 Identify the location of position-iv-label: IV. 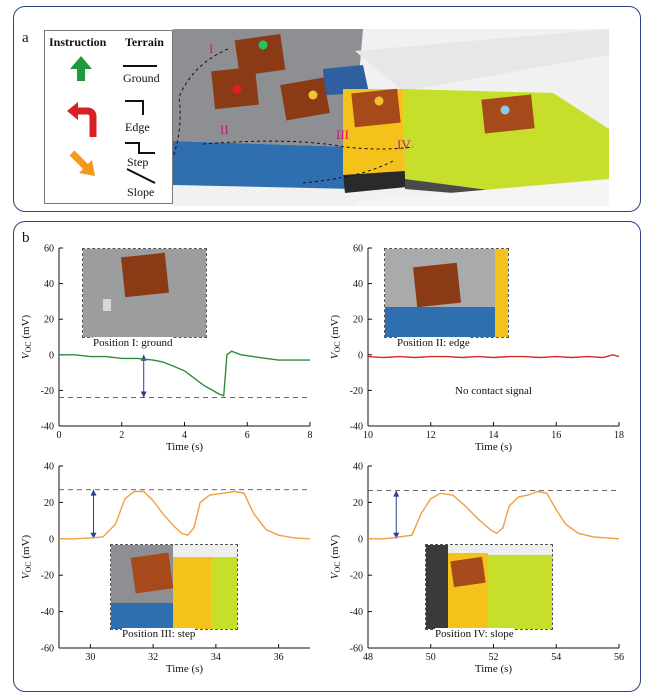
(404, 144).